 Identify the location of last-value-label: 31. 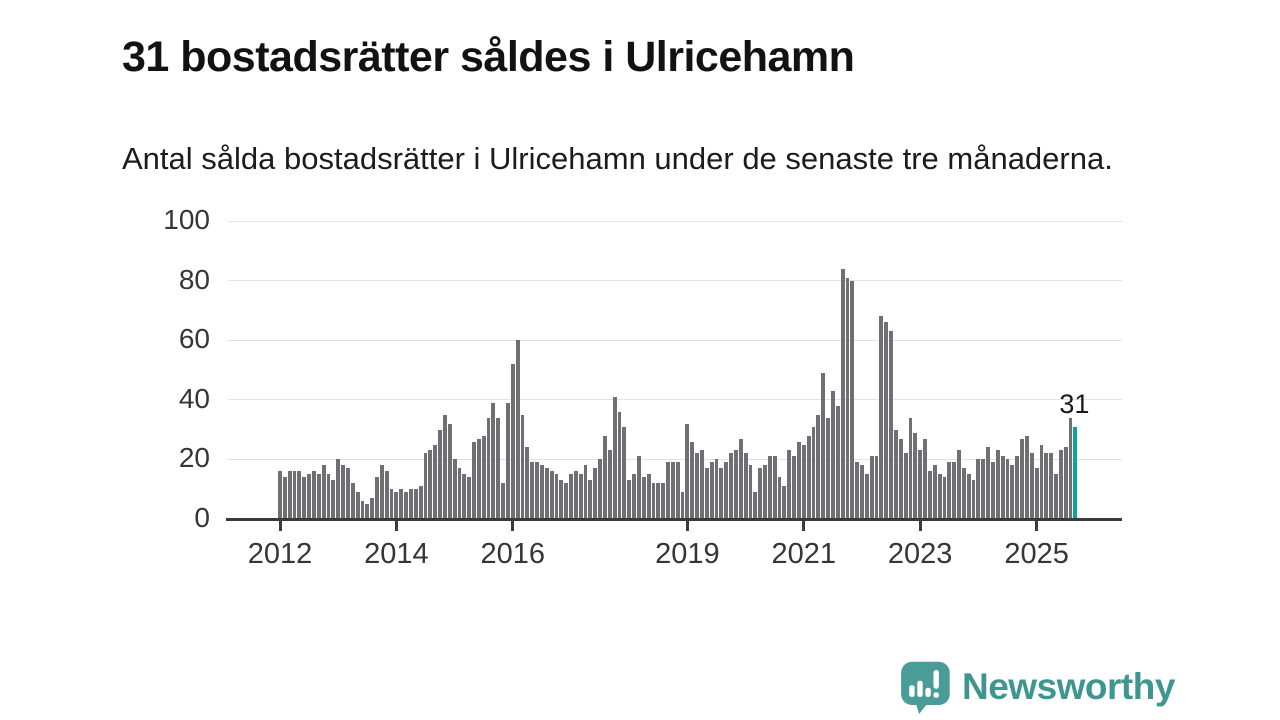
(1074, 403).